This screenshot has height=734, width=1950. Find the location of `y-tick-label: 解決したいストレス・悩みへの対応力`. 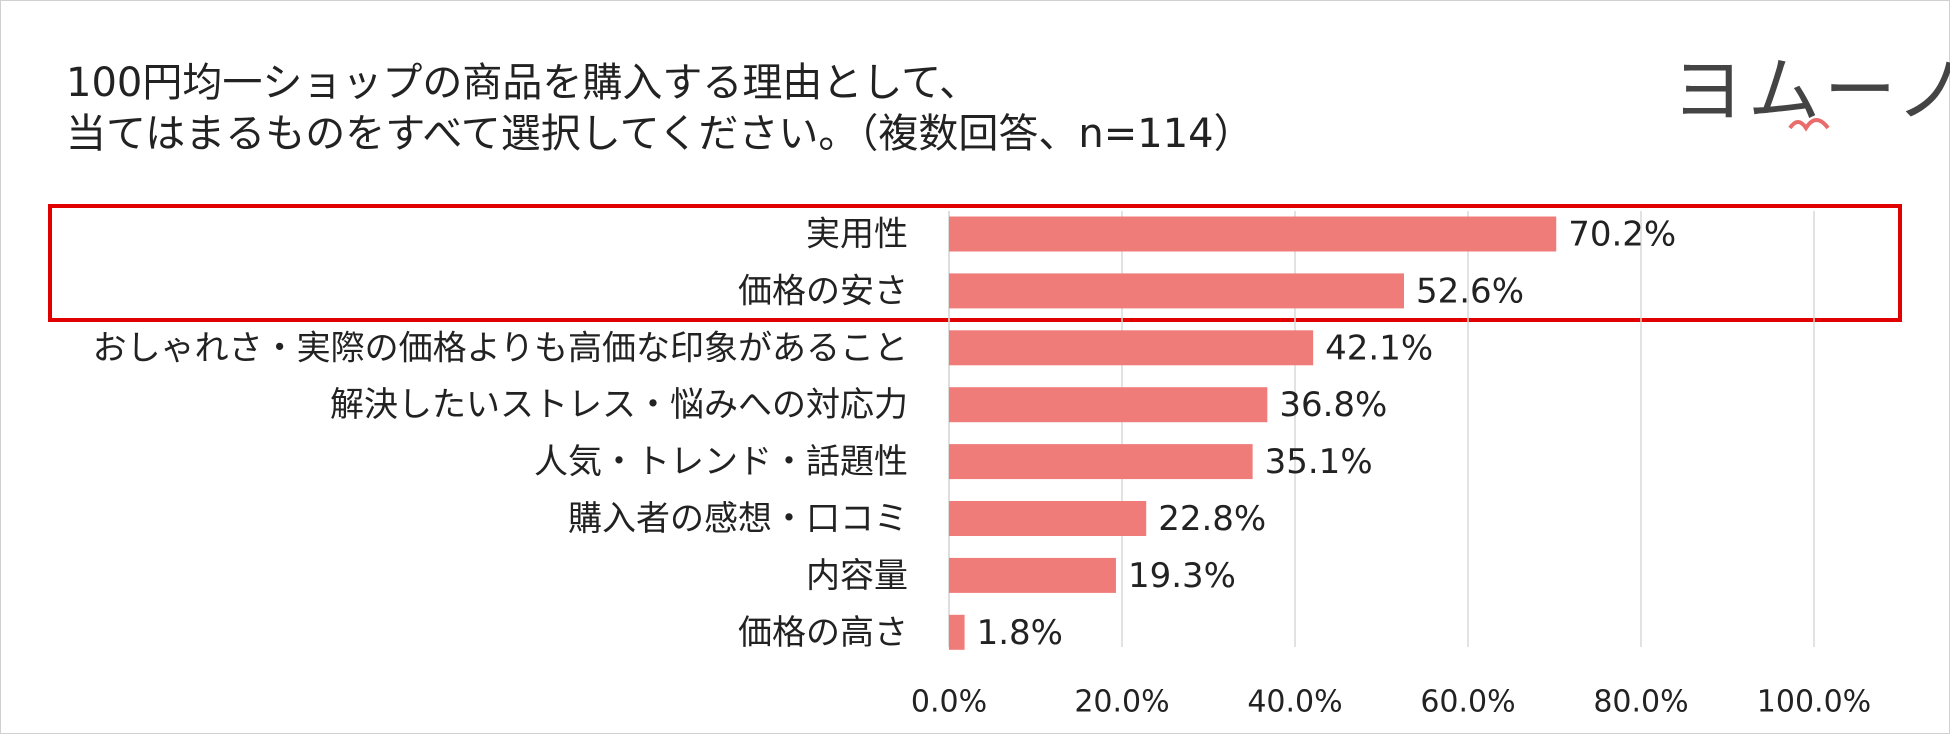

y-tick-label: 解決したいストレス・悩みへの対応力 is located at coordinates (619, 405).